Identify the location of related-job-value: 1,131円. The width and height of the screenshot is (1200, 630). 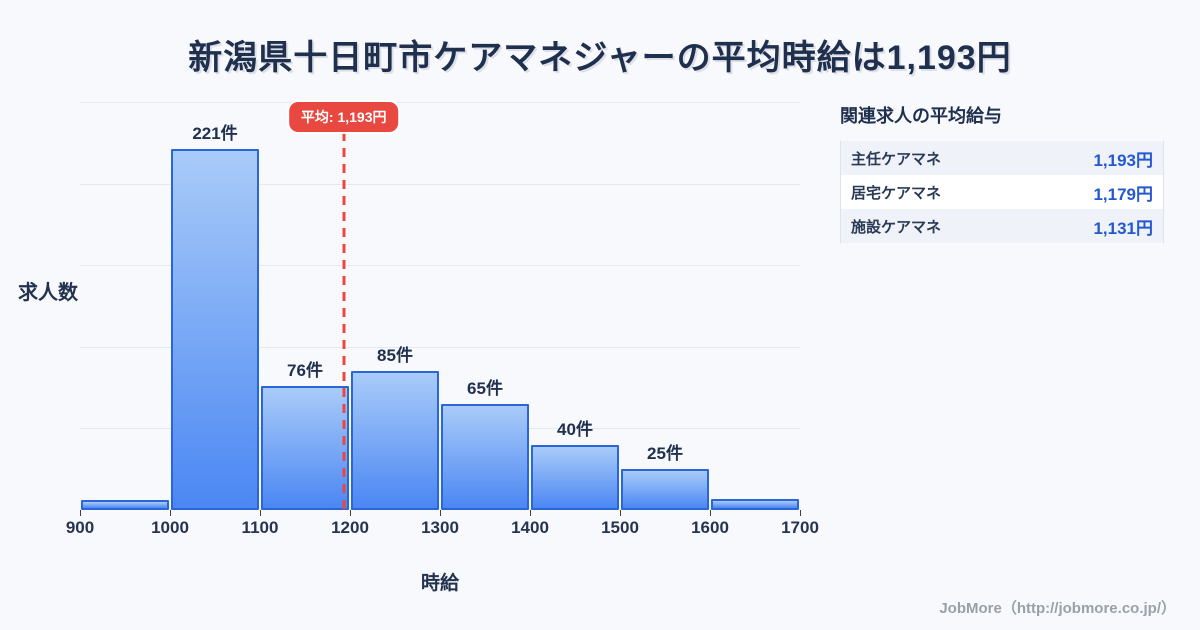
(1123, 228).